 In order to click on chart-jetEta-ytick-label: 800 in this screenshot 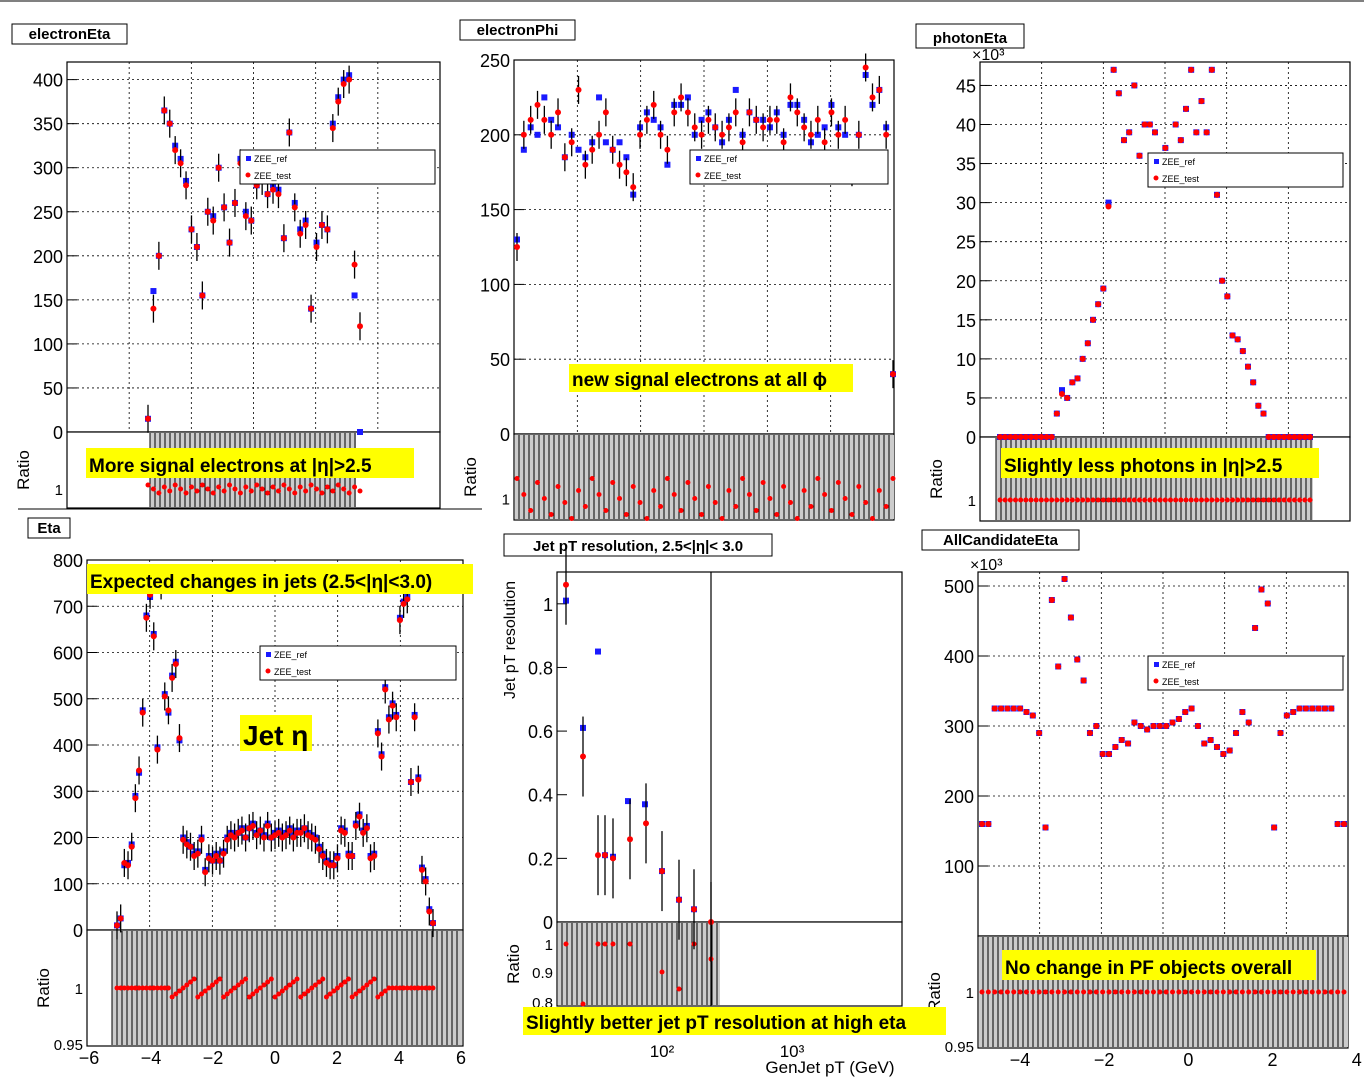, I will do `click(68, 561)`.